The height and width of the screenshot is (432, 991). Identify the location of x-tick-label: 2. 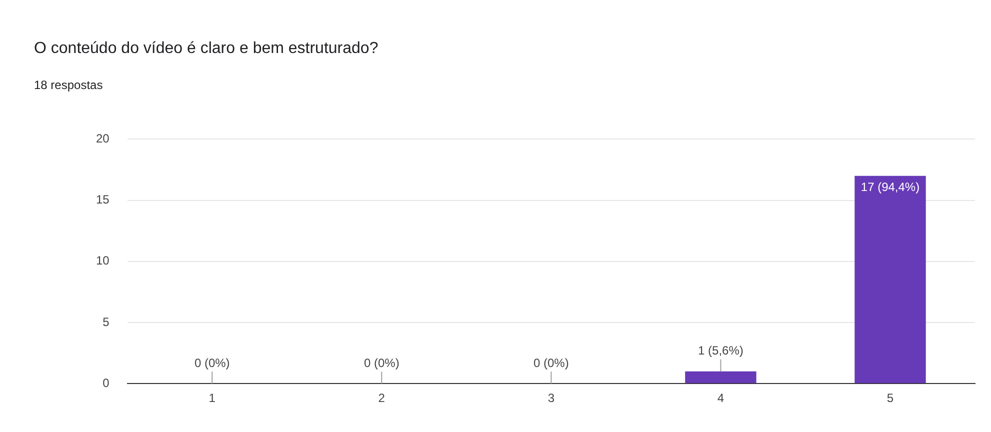
(382, 398).